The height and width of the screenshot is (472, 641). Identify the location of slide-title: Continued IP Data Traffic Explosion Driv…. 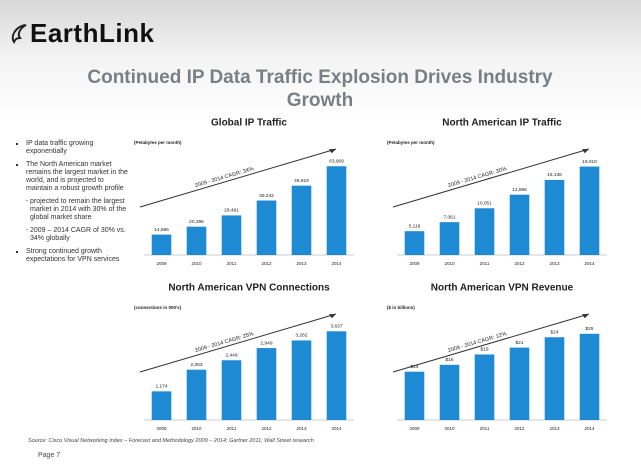
(320, 89).